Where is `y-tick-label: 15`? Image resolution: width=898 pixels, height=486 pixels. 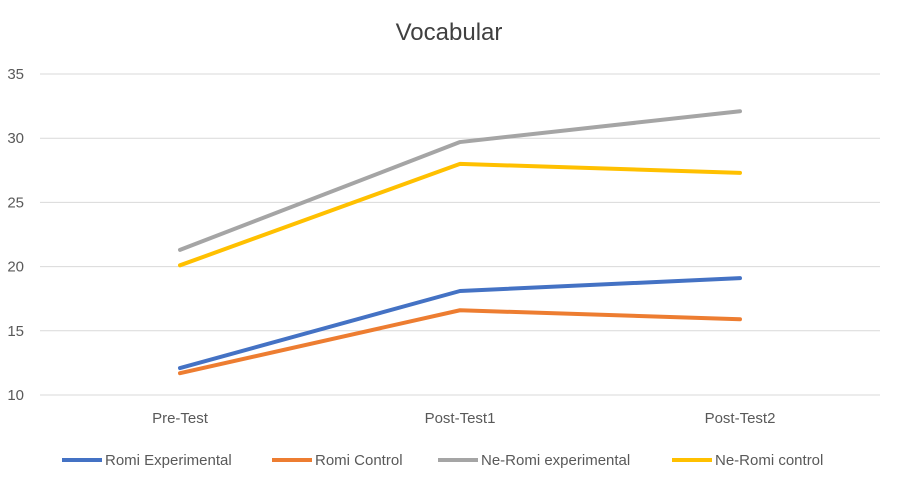
y-tick-label: 15 is located at coordinates (15, 331).